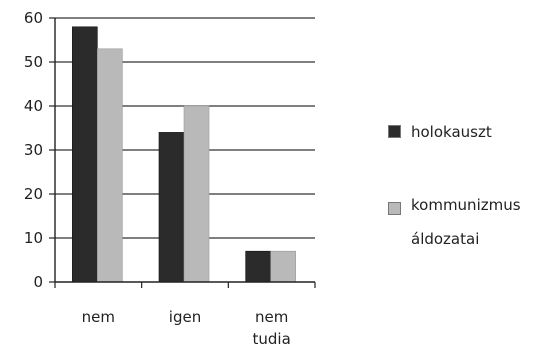 The height and width of the screenshot is (351, 548). Describe the element at coordinates (33, 150) in the screenshot. I see `y-tick-label: 30` at that location.